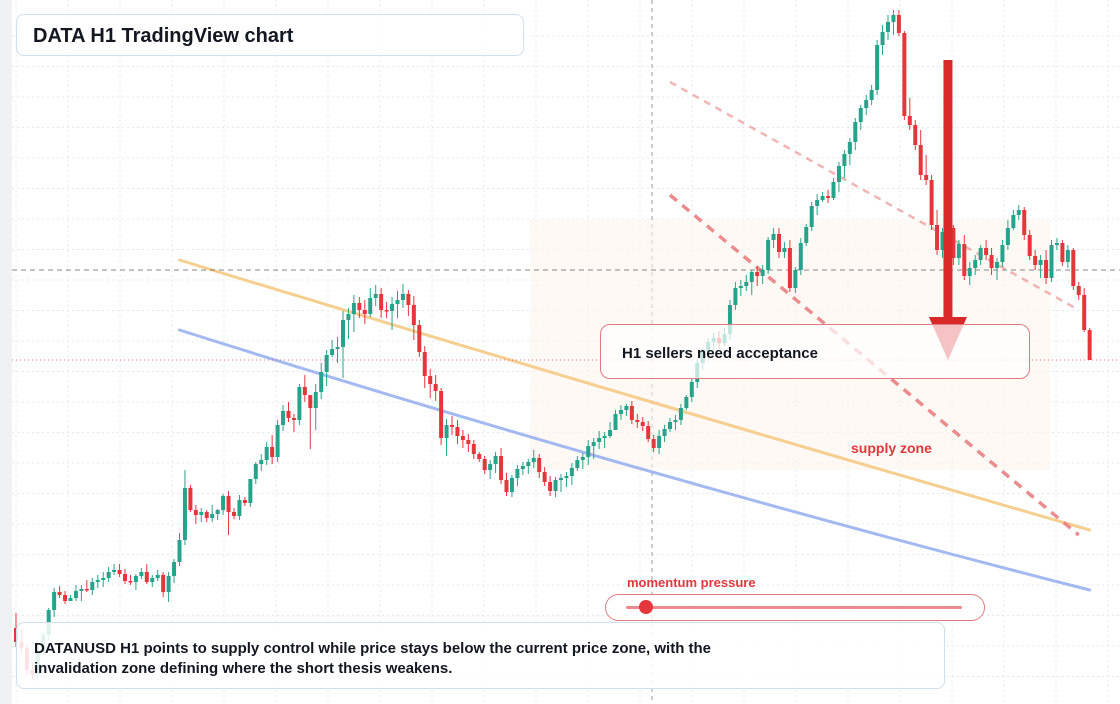 The width and height of the screenshot is (1120, 704). What do you see at coordinates (270, 35) in the screenshot?
I see `title-box: DATA H1 TradingView chart` at bounding box center [270, 35].